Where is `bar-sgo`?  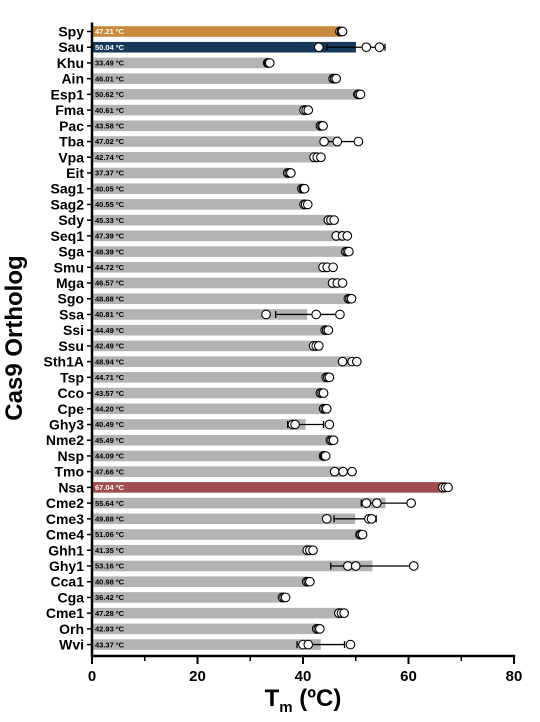 bar-sgo is located at coordinates (221, 299).